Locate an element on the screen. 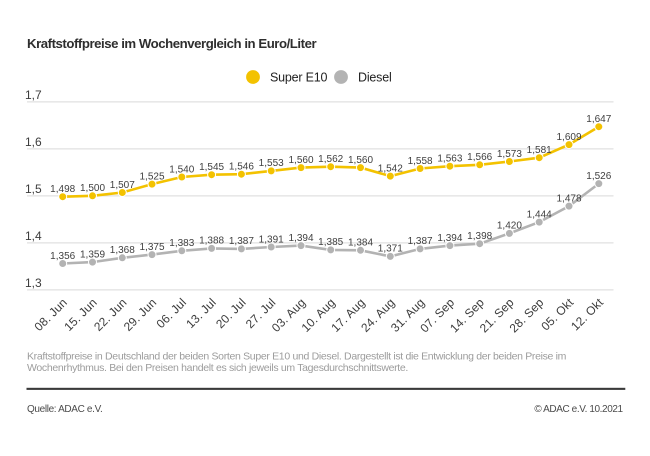  svg-text: 1,444 is located at coordinates (539, 214).